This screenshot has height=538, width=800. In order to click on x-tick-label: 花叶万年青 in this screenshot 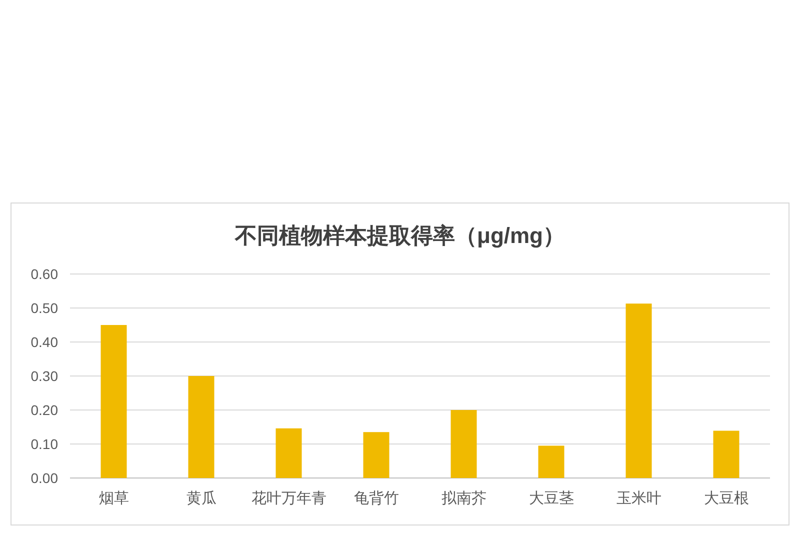, I will do `click(288, 498)`.